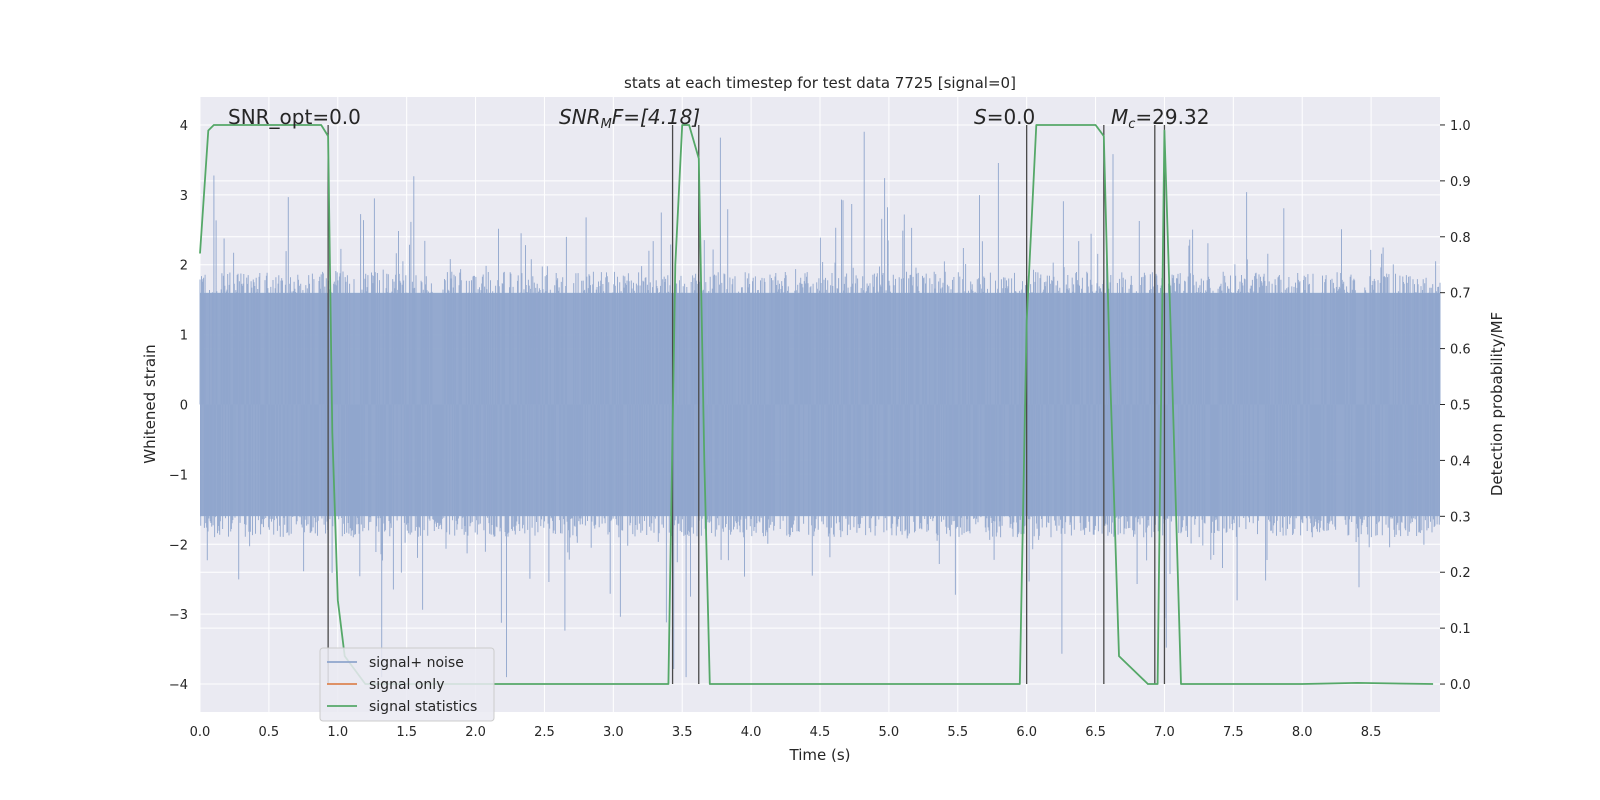 This screenshot has height=800, width=1600. I want to click on y-tick-label: 1, so click(184, 336).